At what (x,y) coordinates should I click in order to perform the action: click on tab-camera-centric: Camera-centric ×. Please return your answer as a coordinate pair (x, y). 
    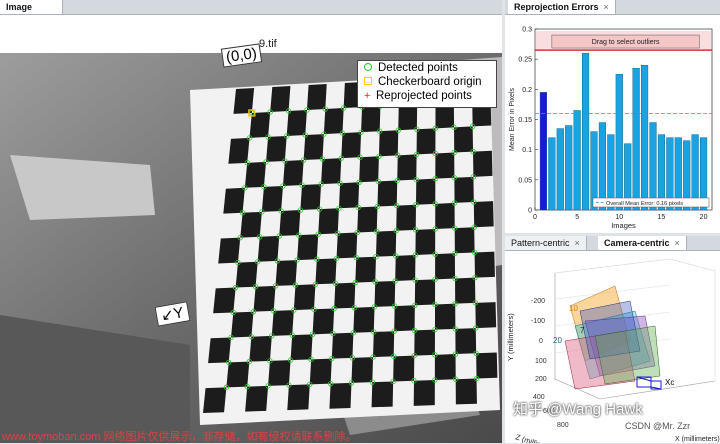
    Looking at the image, I should click on (642, 243).